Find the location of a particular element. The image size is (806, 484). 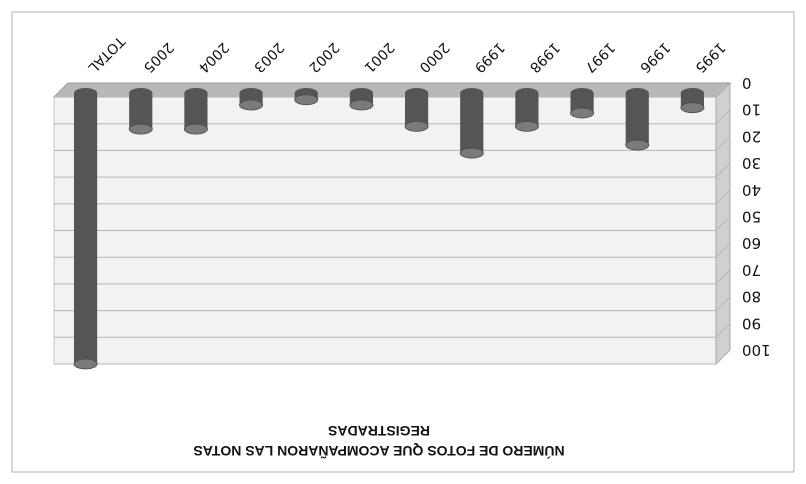

y-tick-label: 60 is located at coordinates (751, 243).